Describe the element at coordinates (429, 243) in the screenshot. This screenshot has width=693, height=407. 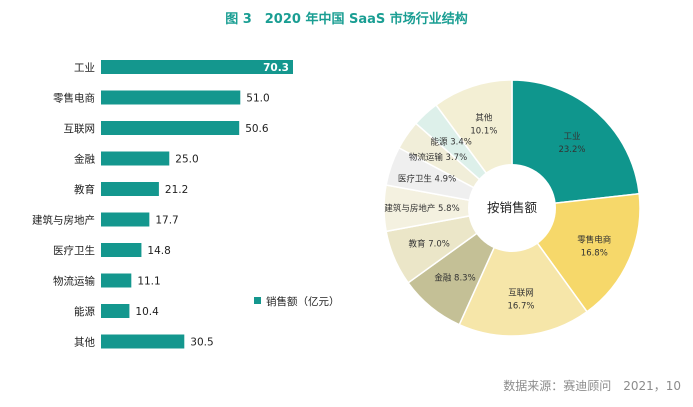
I see `donut-slice-label: 教育 7.0%` at that location.